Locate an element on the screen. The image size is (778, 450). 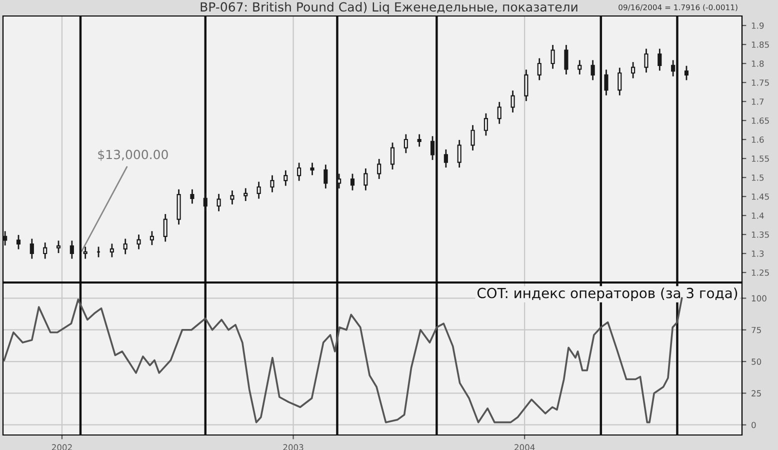
y-tick-label: 1.65 is located at coordinates (760, 120).